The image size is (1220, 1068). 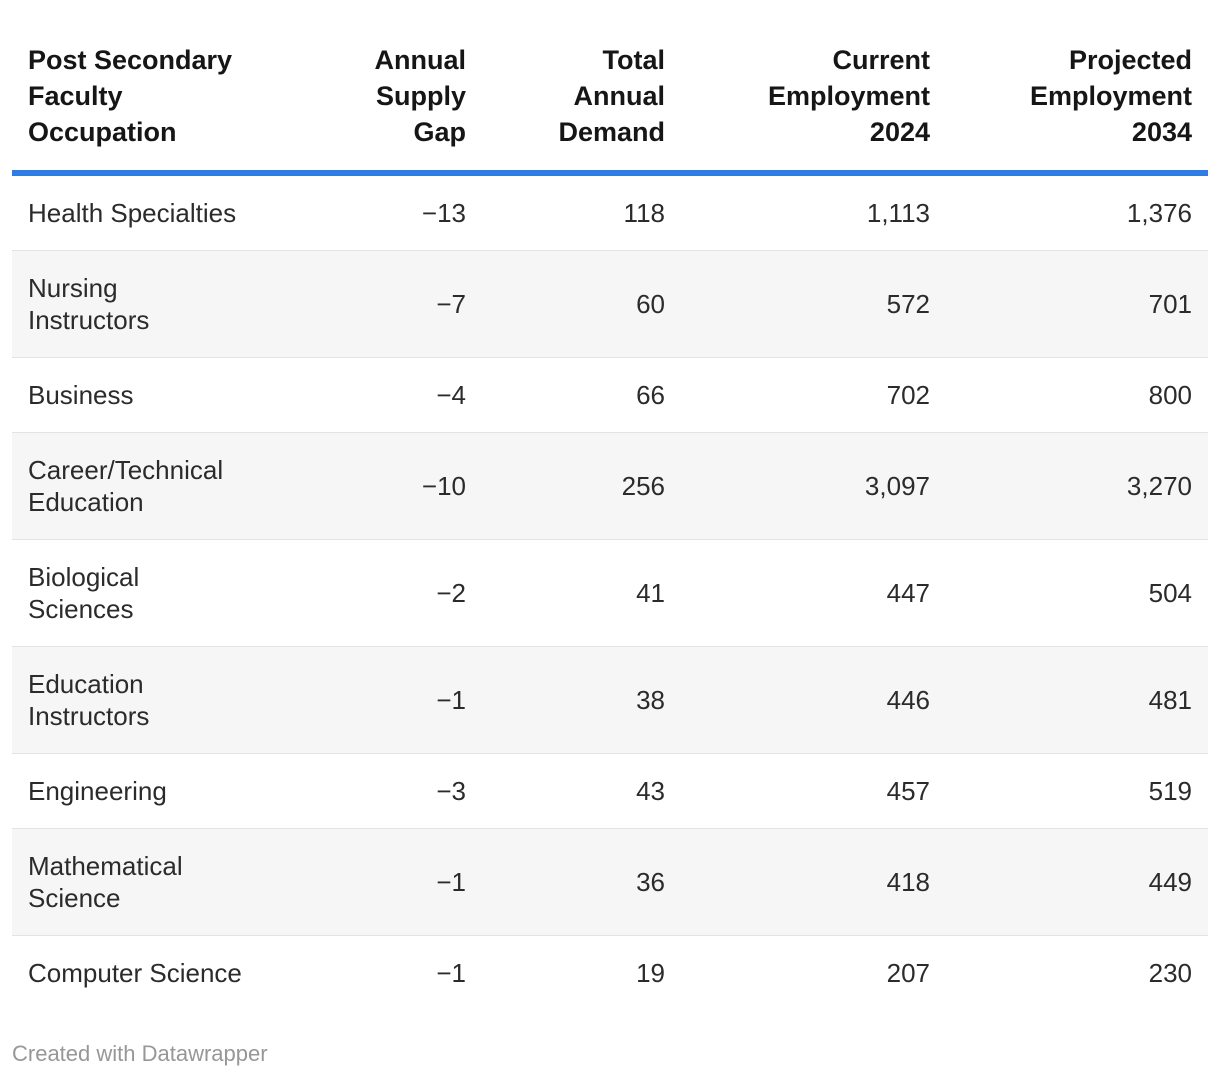 I want to click on value-cell: 3,270, so click(x=1077, y=486).